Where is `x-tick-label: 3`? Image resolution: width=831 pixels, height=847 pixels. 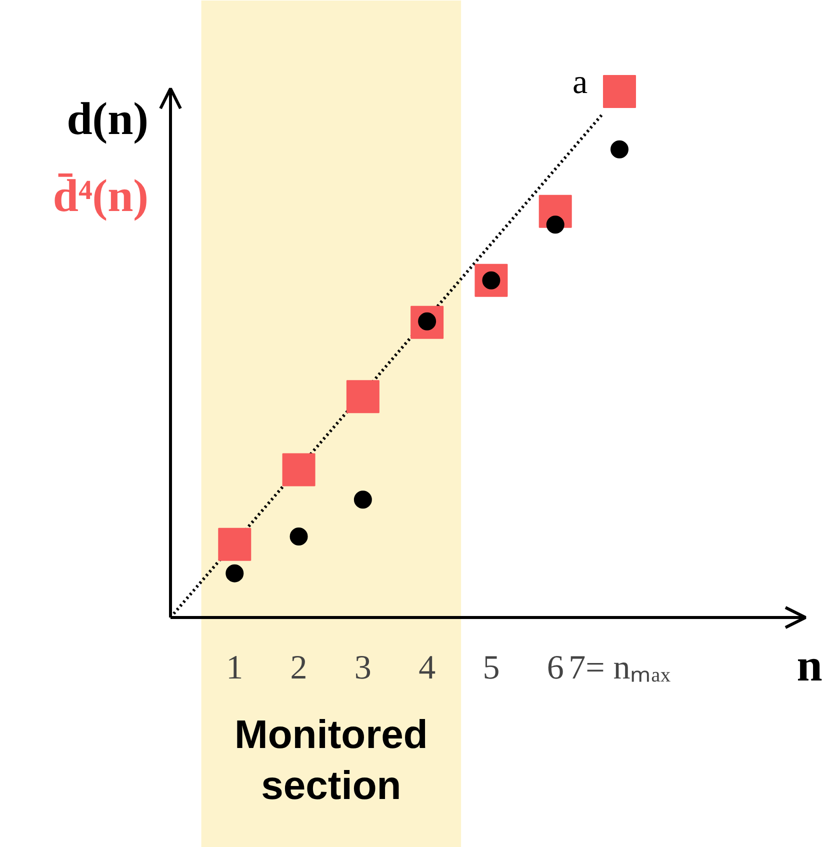 x-tick-label: 3 is located at coordinates (363, 668).